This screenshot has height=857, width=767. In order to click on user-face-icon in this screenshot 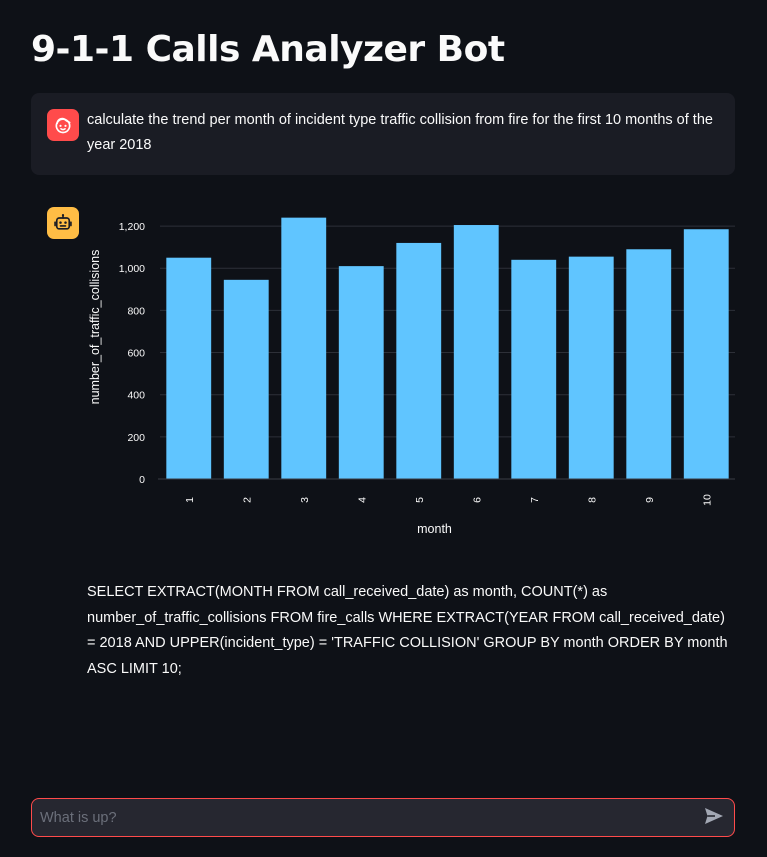, I will do `click(63, 125)`.